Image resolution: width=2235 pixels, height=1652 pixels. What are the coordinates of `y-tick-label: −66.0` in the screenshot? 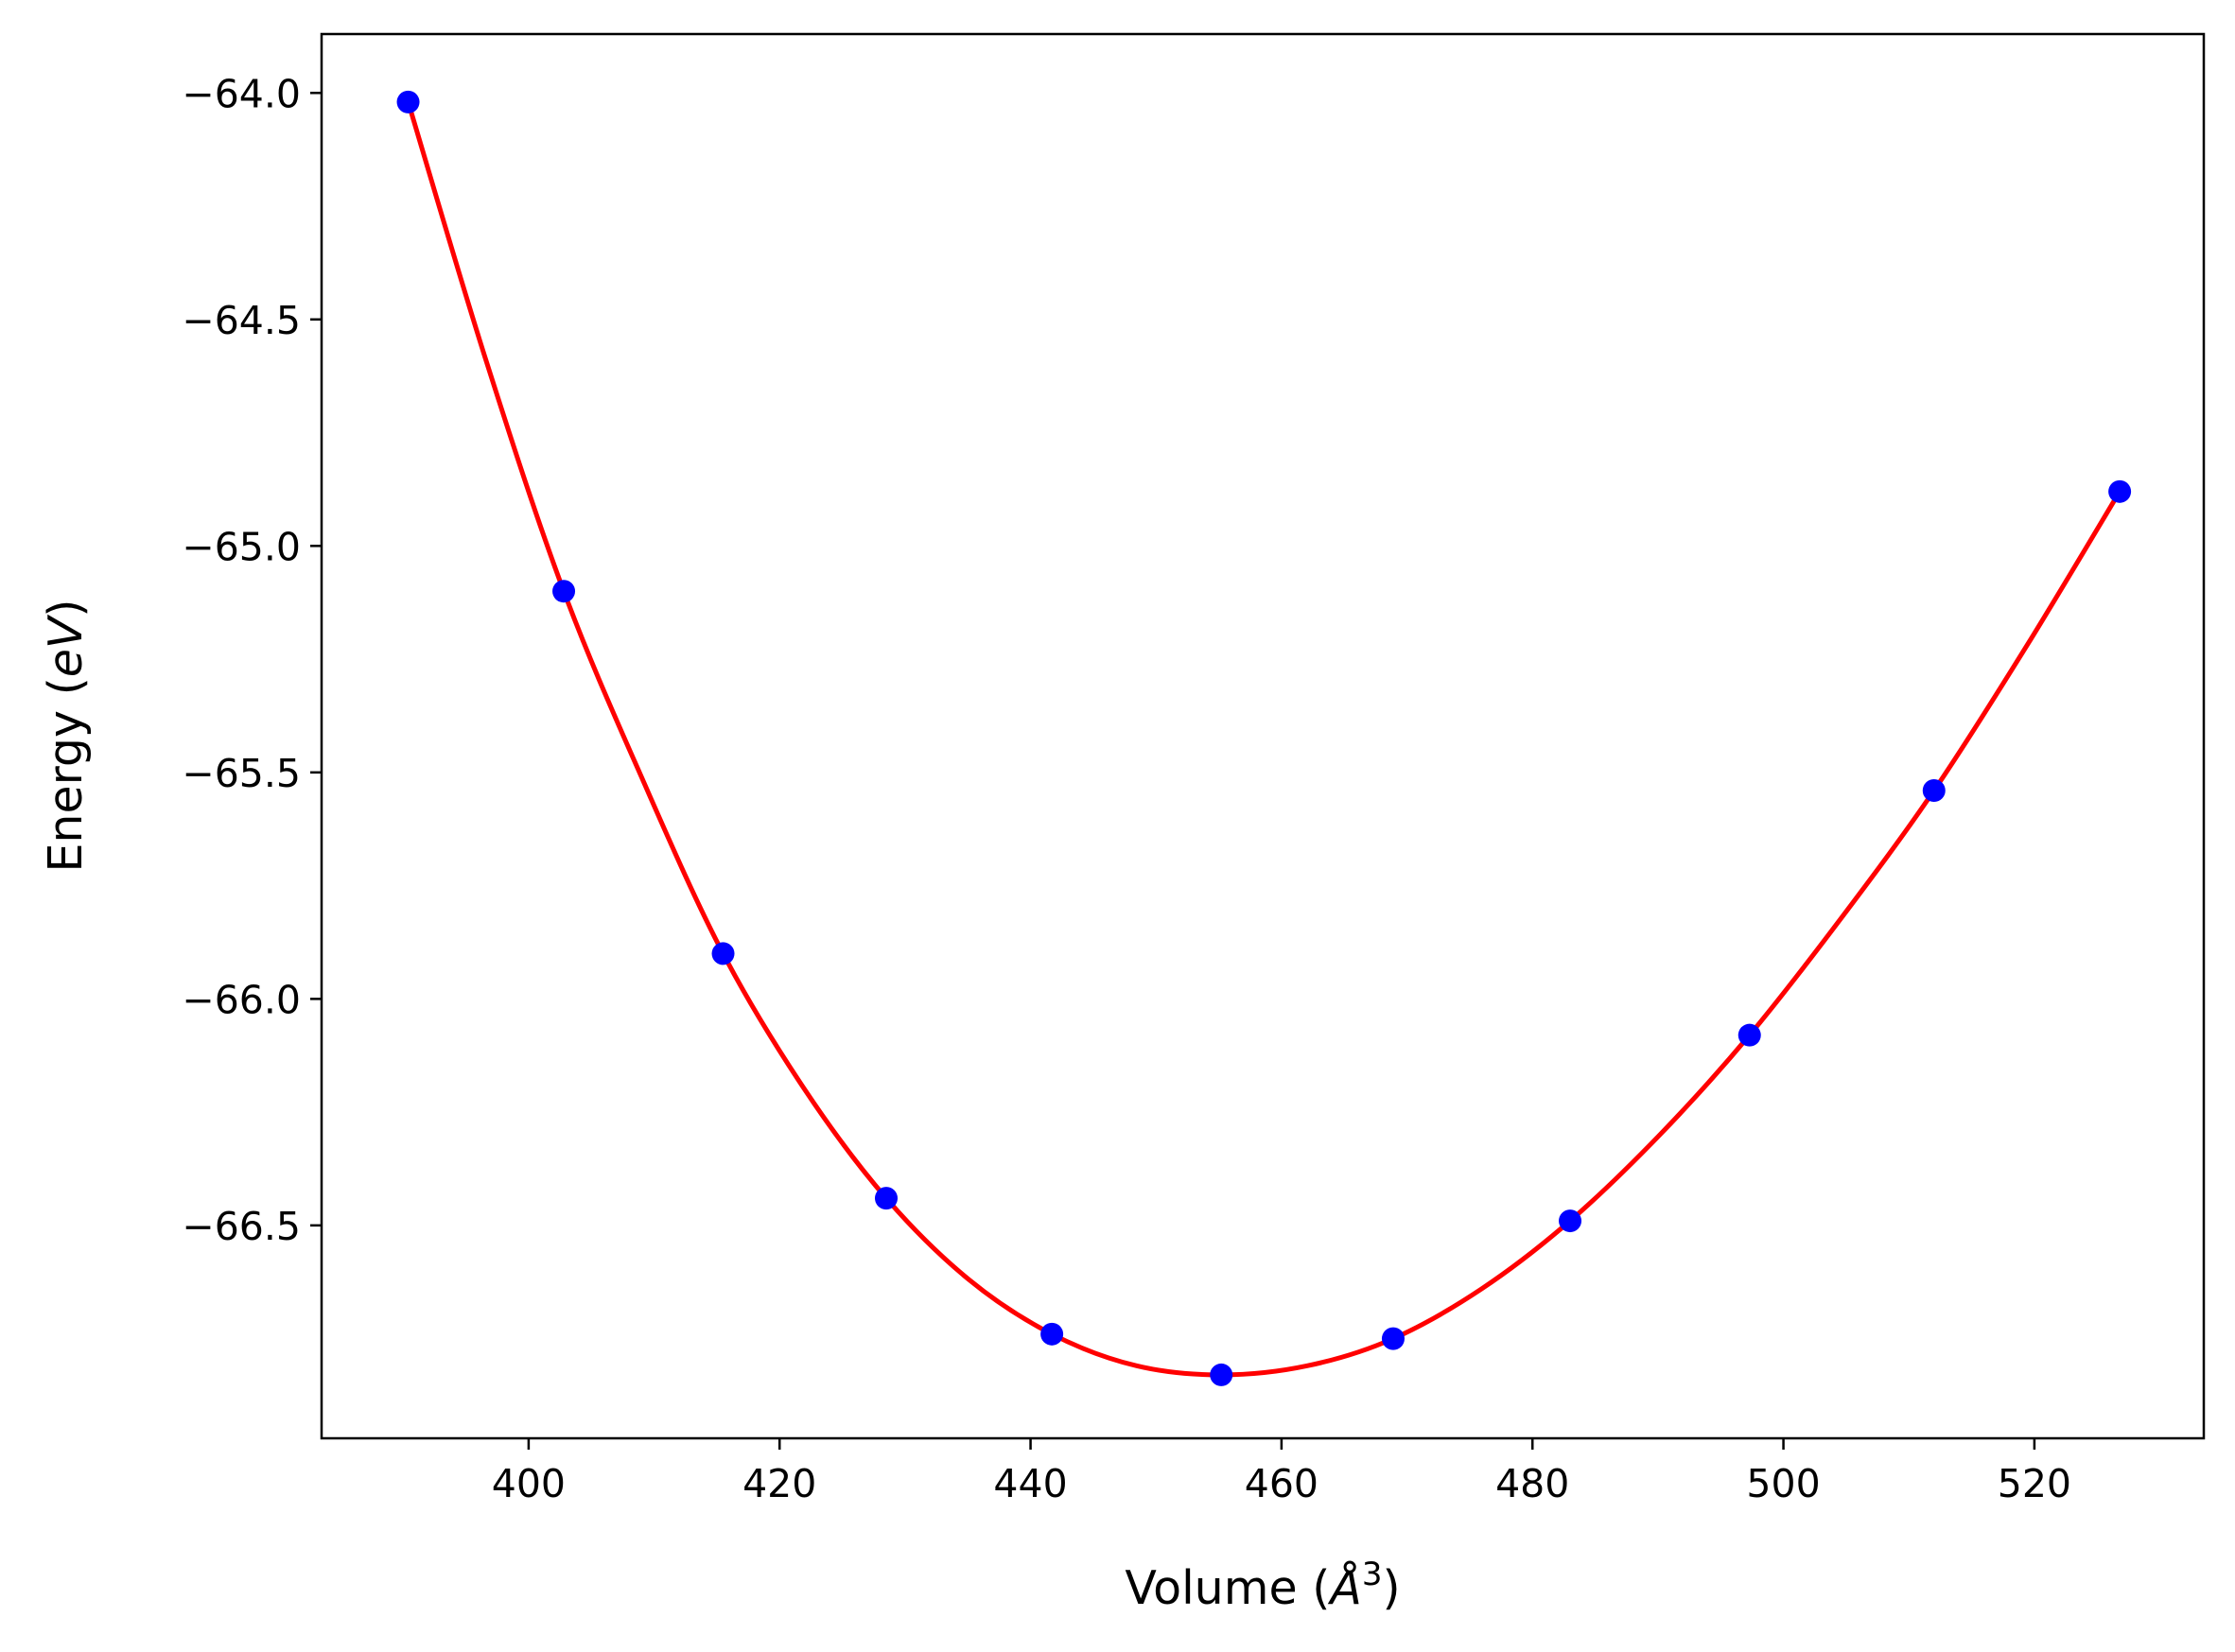 It's located at (241, 1000).